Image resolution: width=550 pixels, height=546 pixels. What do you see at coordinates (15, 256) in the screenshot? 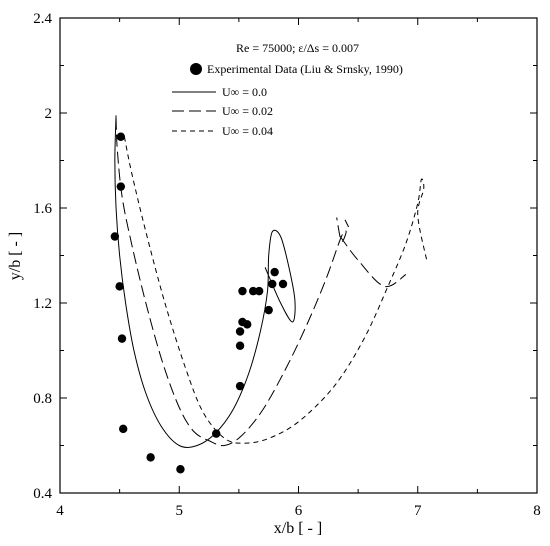
I see `y-axis-title: y/b [ - ]` at bounding box center [15, 256].